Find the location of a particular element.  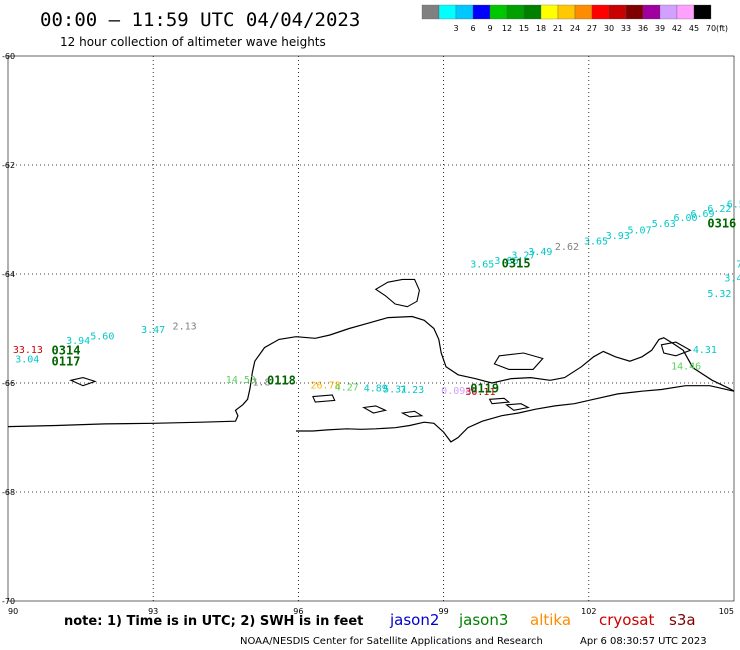

colorbar-tick-label: 42 is located at coordinates (677, 28).